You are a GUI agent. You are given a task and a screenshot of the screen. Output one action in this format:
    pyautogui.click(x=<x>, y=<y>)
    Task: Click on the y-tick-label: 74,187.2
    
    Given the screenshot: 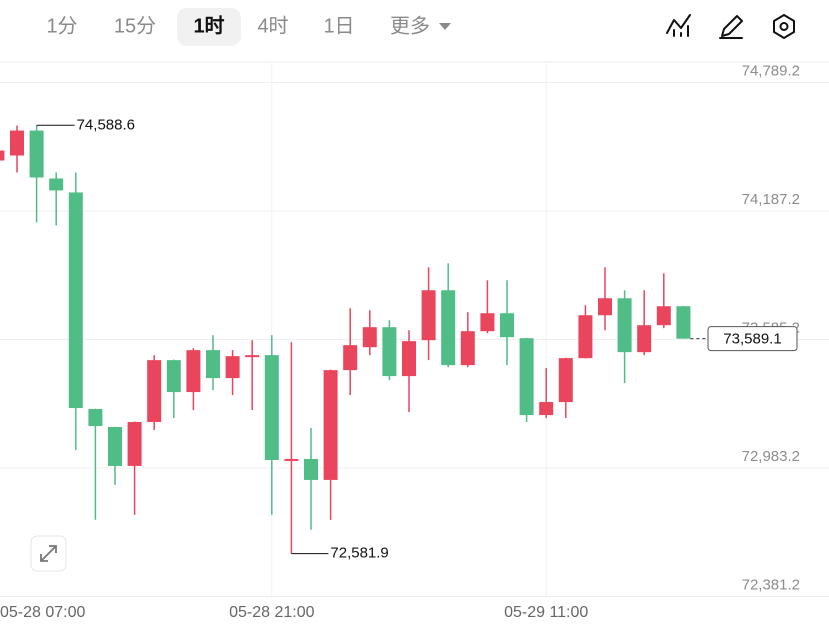 What is the action you would take?
    pyautogui.click(x=771, y=199)
    